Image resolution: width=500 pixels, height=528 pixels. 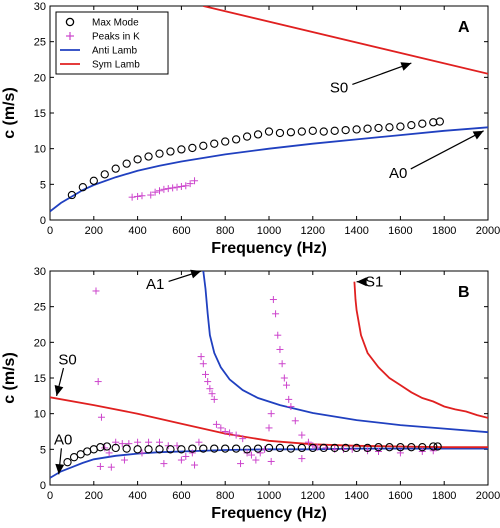 I want to click on x-tick-label: 800, so click(x=225, y=496).